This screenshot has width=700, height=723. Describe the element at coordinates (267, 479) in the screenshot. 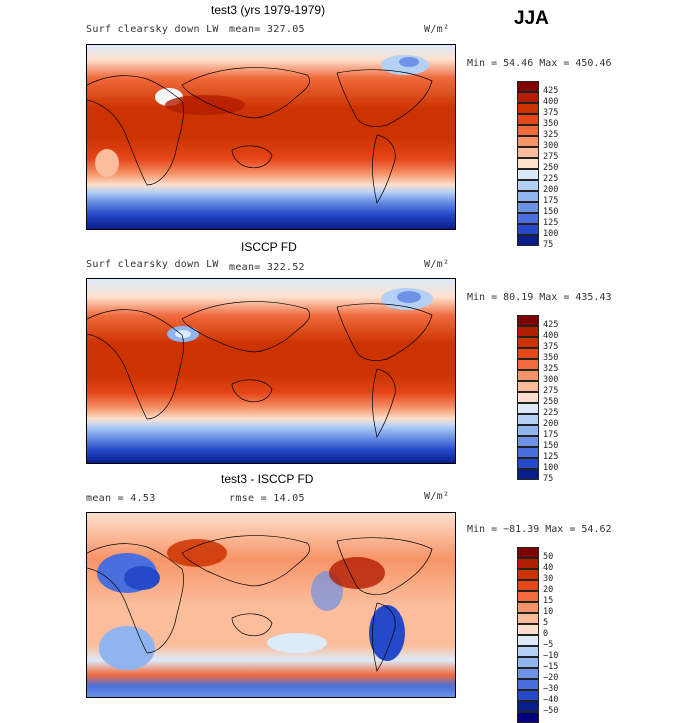

I see `panel3-title: test3 - ISCCP FD` at that location.